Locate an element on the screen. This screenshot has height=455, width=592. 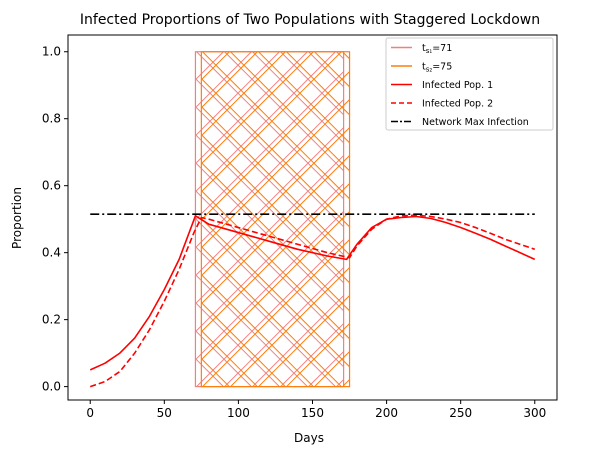
y-tick-label: 0.8 is located at coordinates (51, 119).